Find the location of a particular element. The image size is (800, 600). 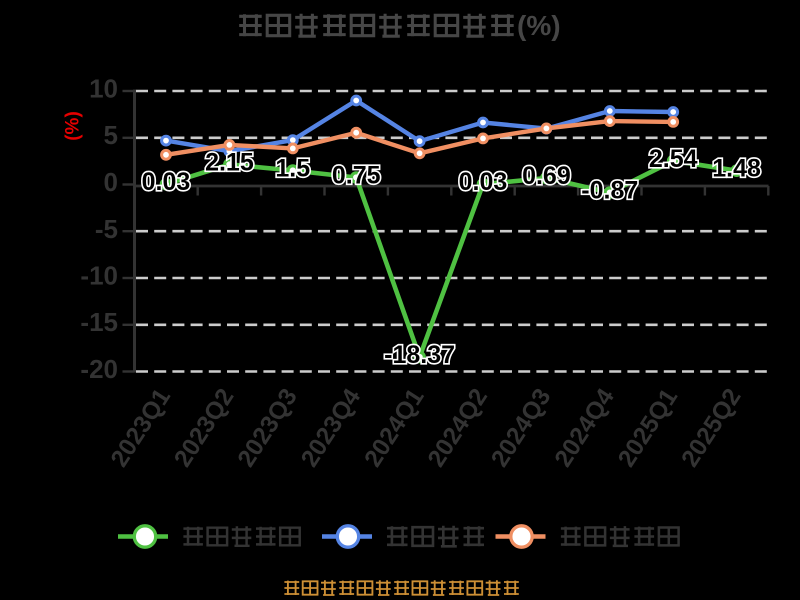

svg-text: 0.69 is located at coordinates (546, 176).